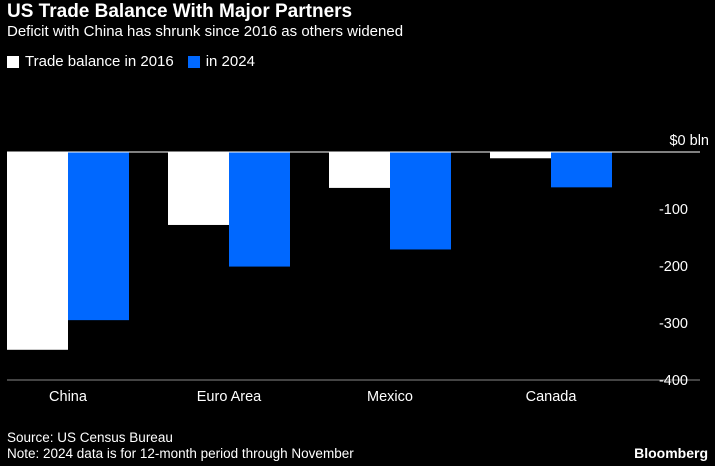 Image resolution: width=715 pixels, height=466 pixels. What do you see at coordinates (98, 236) in the screenshot?
I see `bar-china-2024` at bounding box center [98, 236].